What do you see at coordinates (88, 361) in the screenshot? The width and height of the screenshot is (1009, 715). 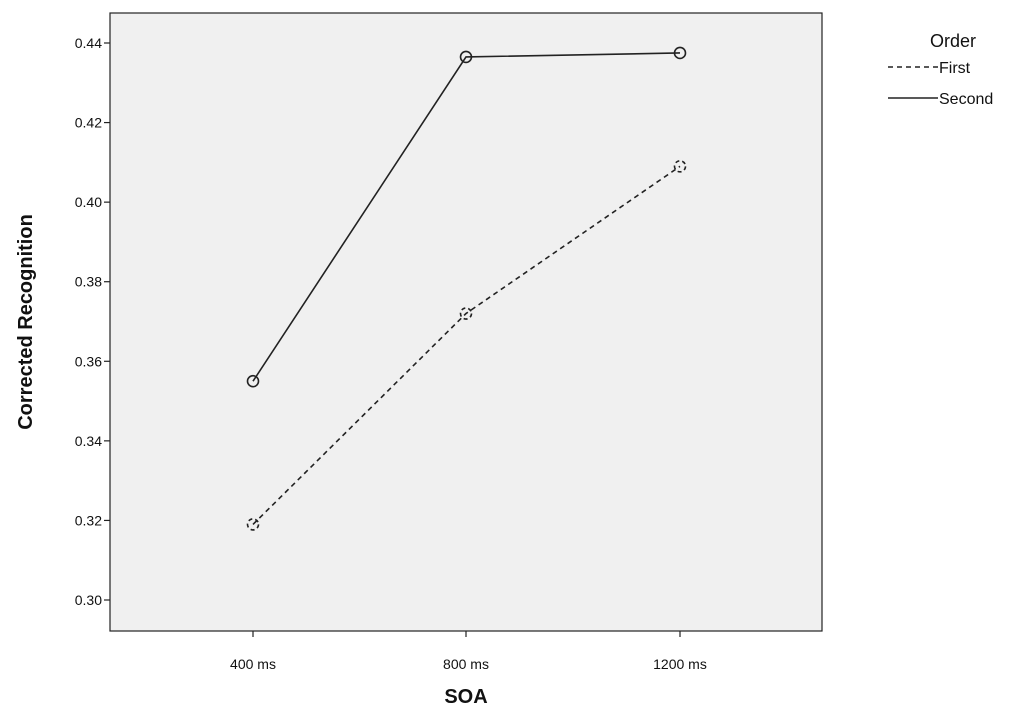 I see `y-tick-label: 0.36` at bounding box center [88, 361].